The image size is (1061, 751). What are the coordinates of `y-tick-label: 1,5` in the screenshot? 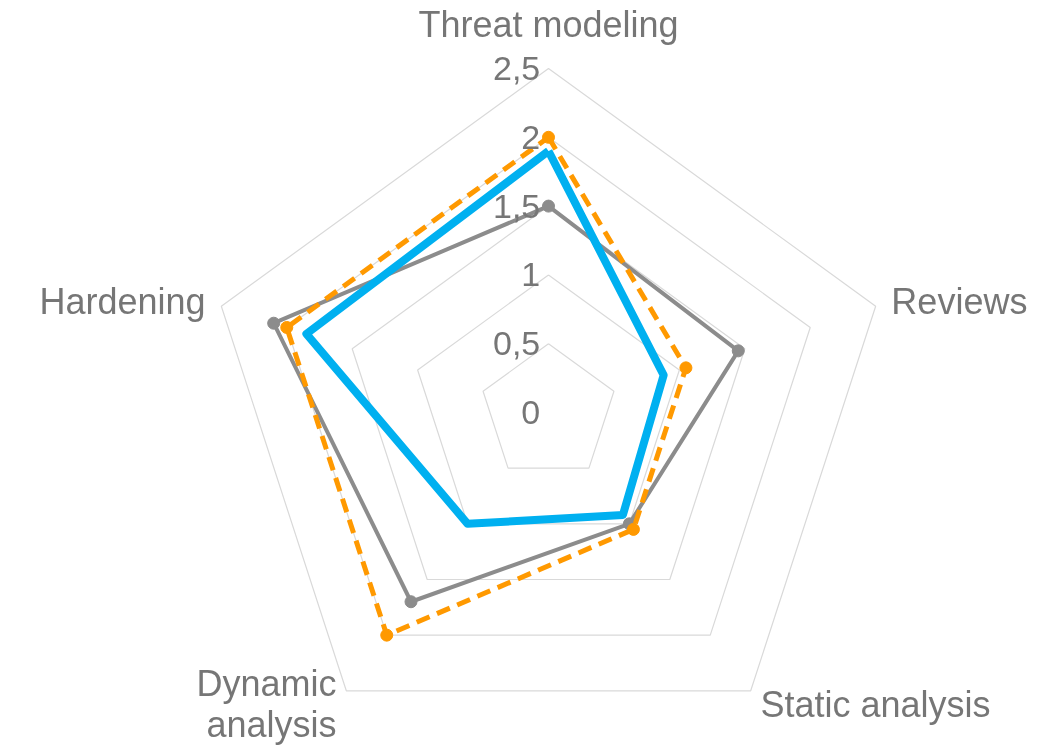 It's located at (516, 205).